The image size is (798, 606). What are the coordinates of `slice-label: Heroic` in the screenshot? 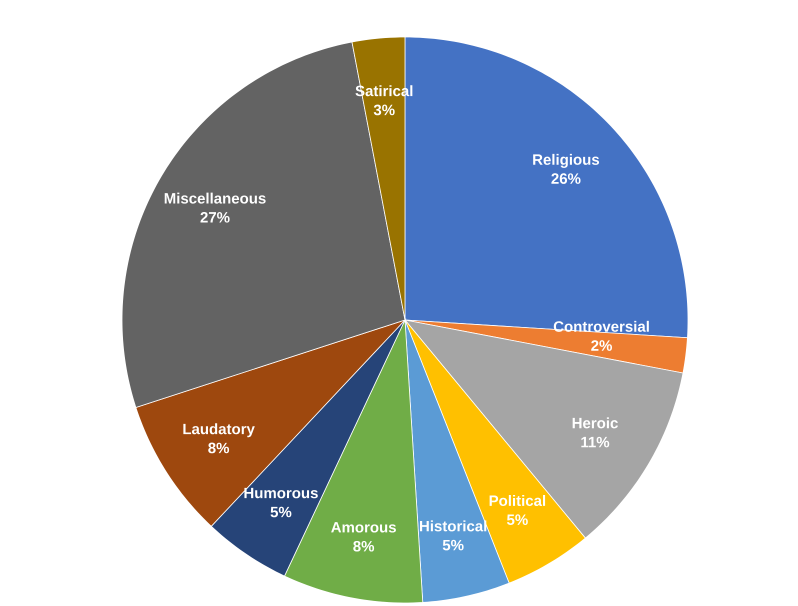 It's located at (595, 422).